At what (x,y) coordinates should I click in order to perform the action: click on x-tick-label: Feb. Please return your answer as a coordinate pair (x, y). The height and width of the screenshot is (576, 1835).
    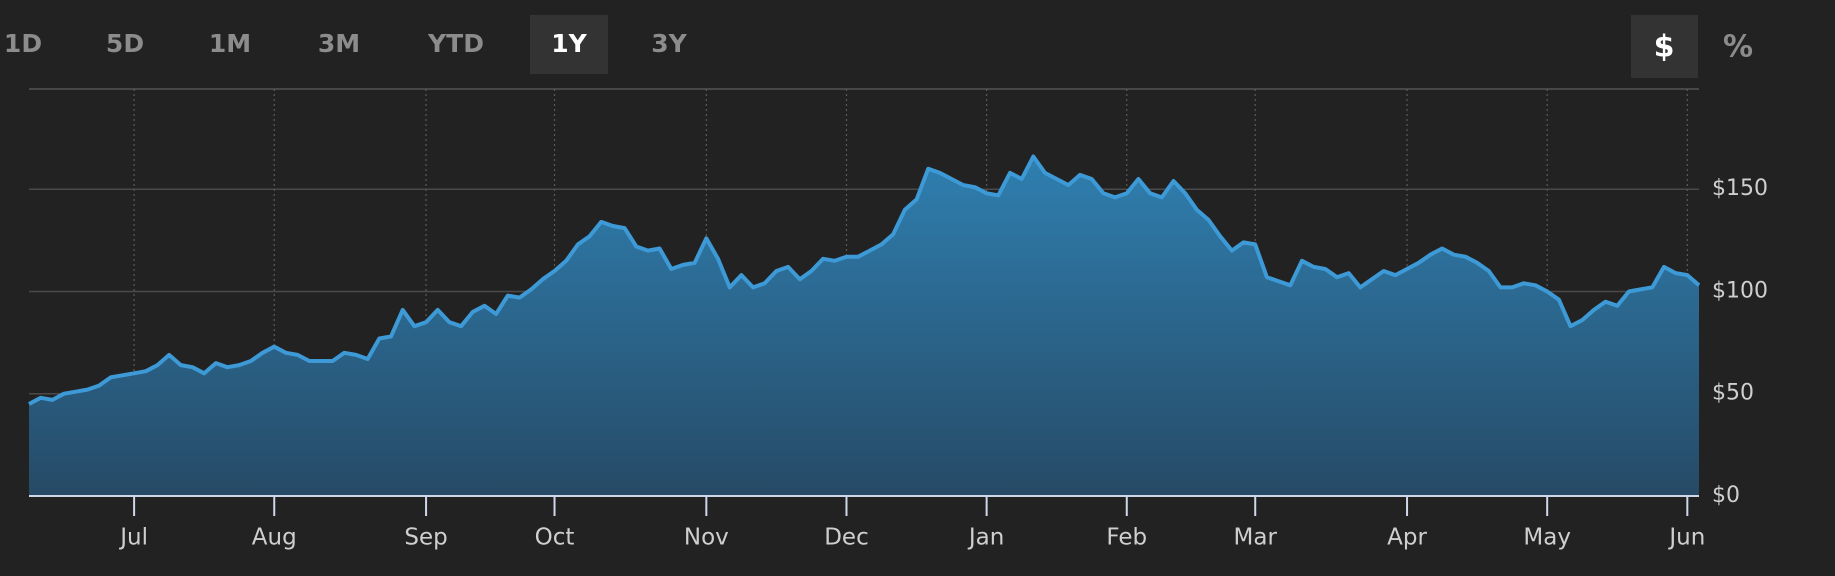
    Looking at the image, I should click on (1126, 538).